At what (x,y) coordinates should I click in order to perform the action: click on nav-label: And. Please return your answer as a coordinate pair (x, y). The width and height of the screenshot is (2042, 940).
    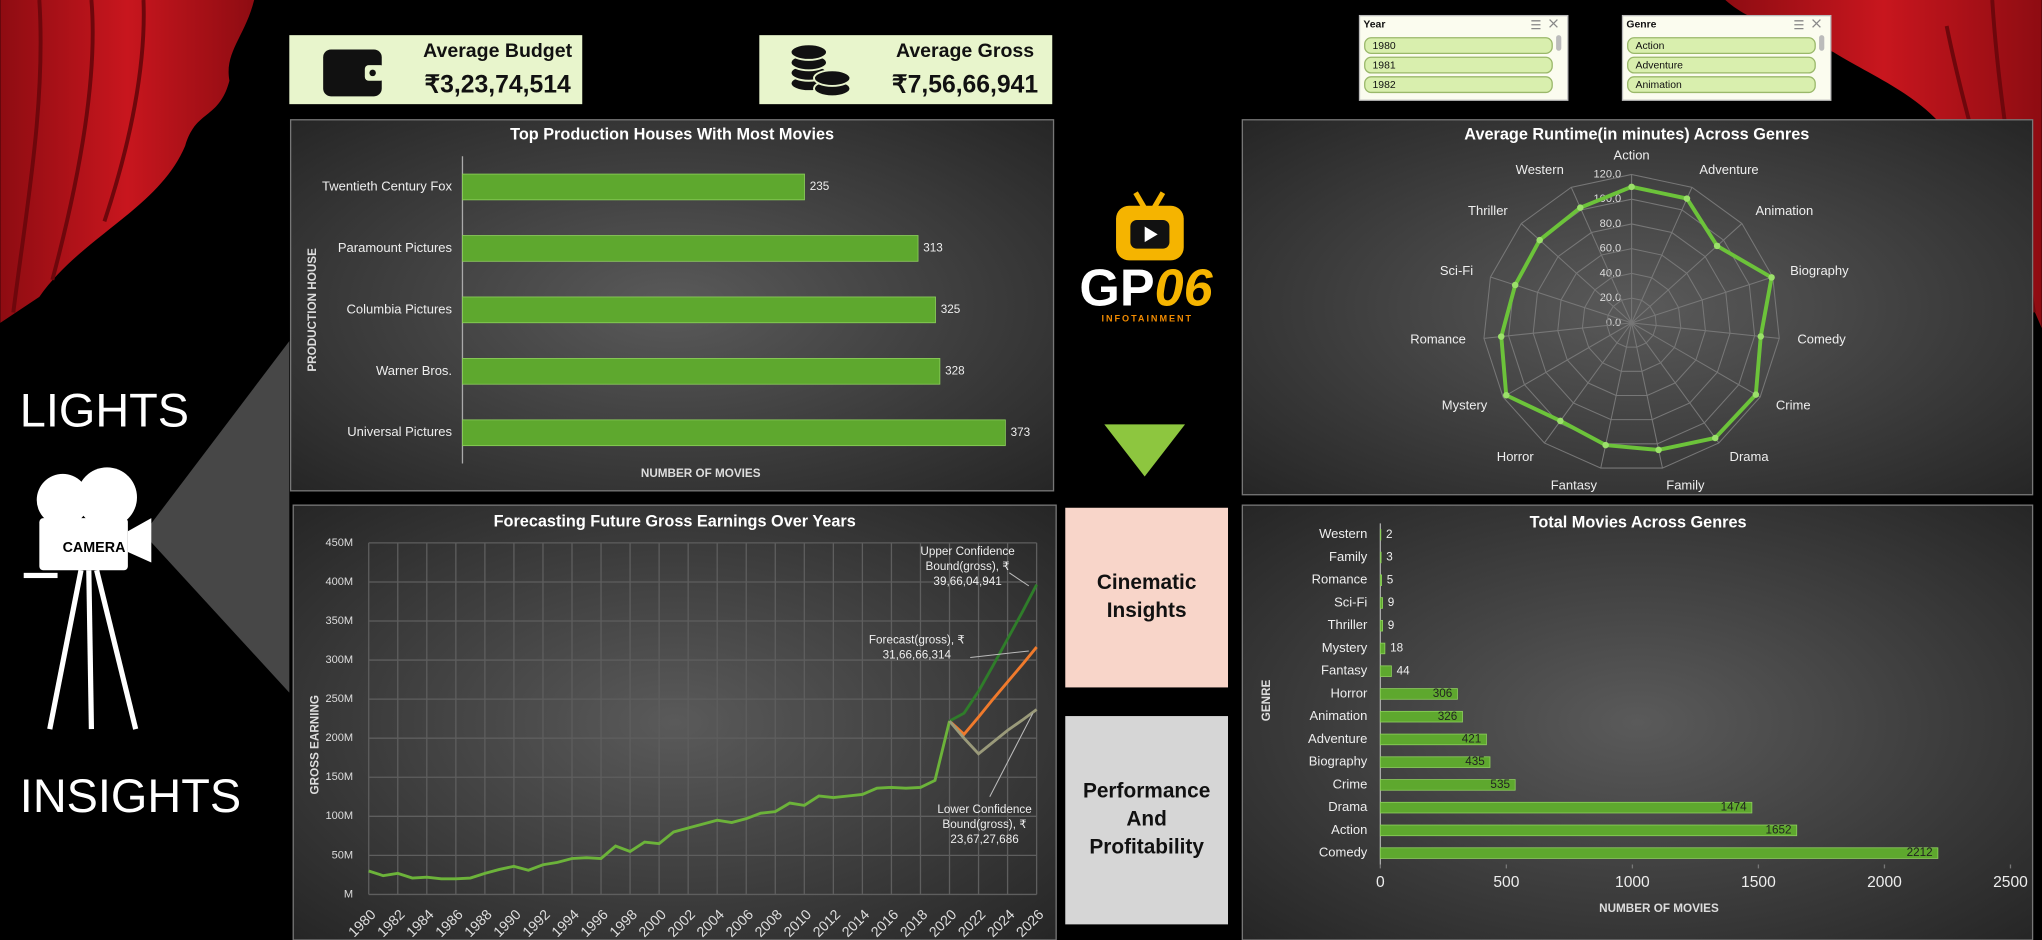
    Looking at the image, I should click on (1146, 819).